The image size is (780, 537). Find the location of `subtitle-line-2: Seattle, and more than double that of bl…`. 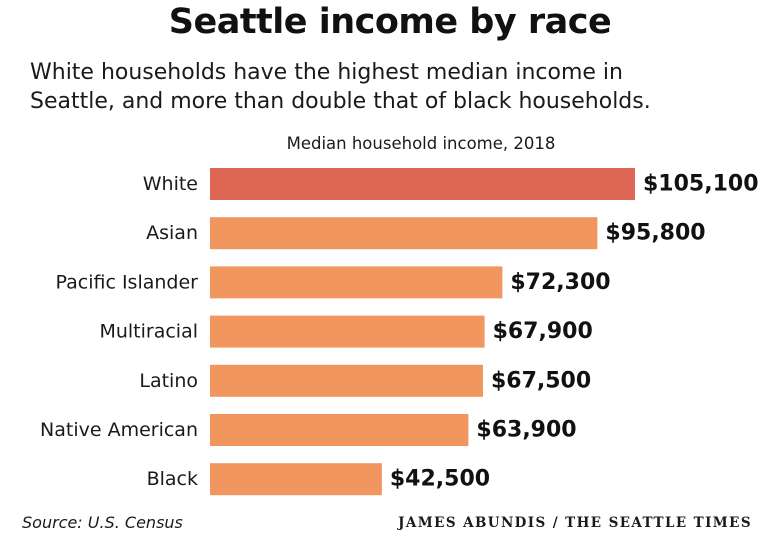

subtitle-line-2: Seattle, and more than double that of bl… is located at coordinates (340, 101).